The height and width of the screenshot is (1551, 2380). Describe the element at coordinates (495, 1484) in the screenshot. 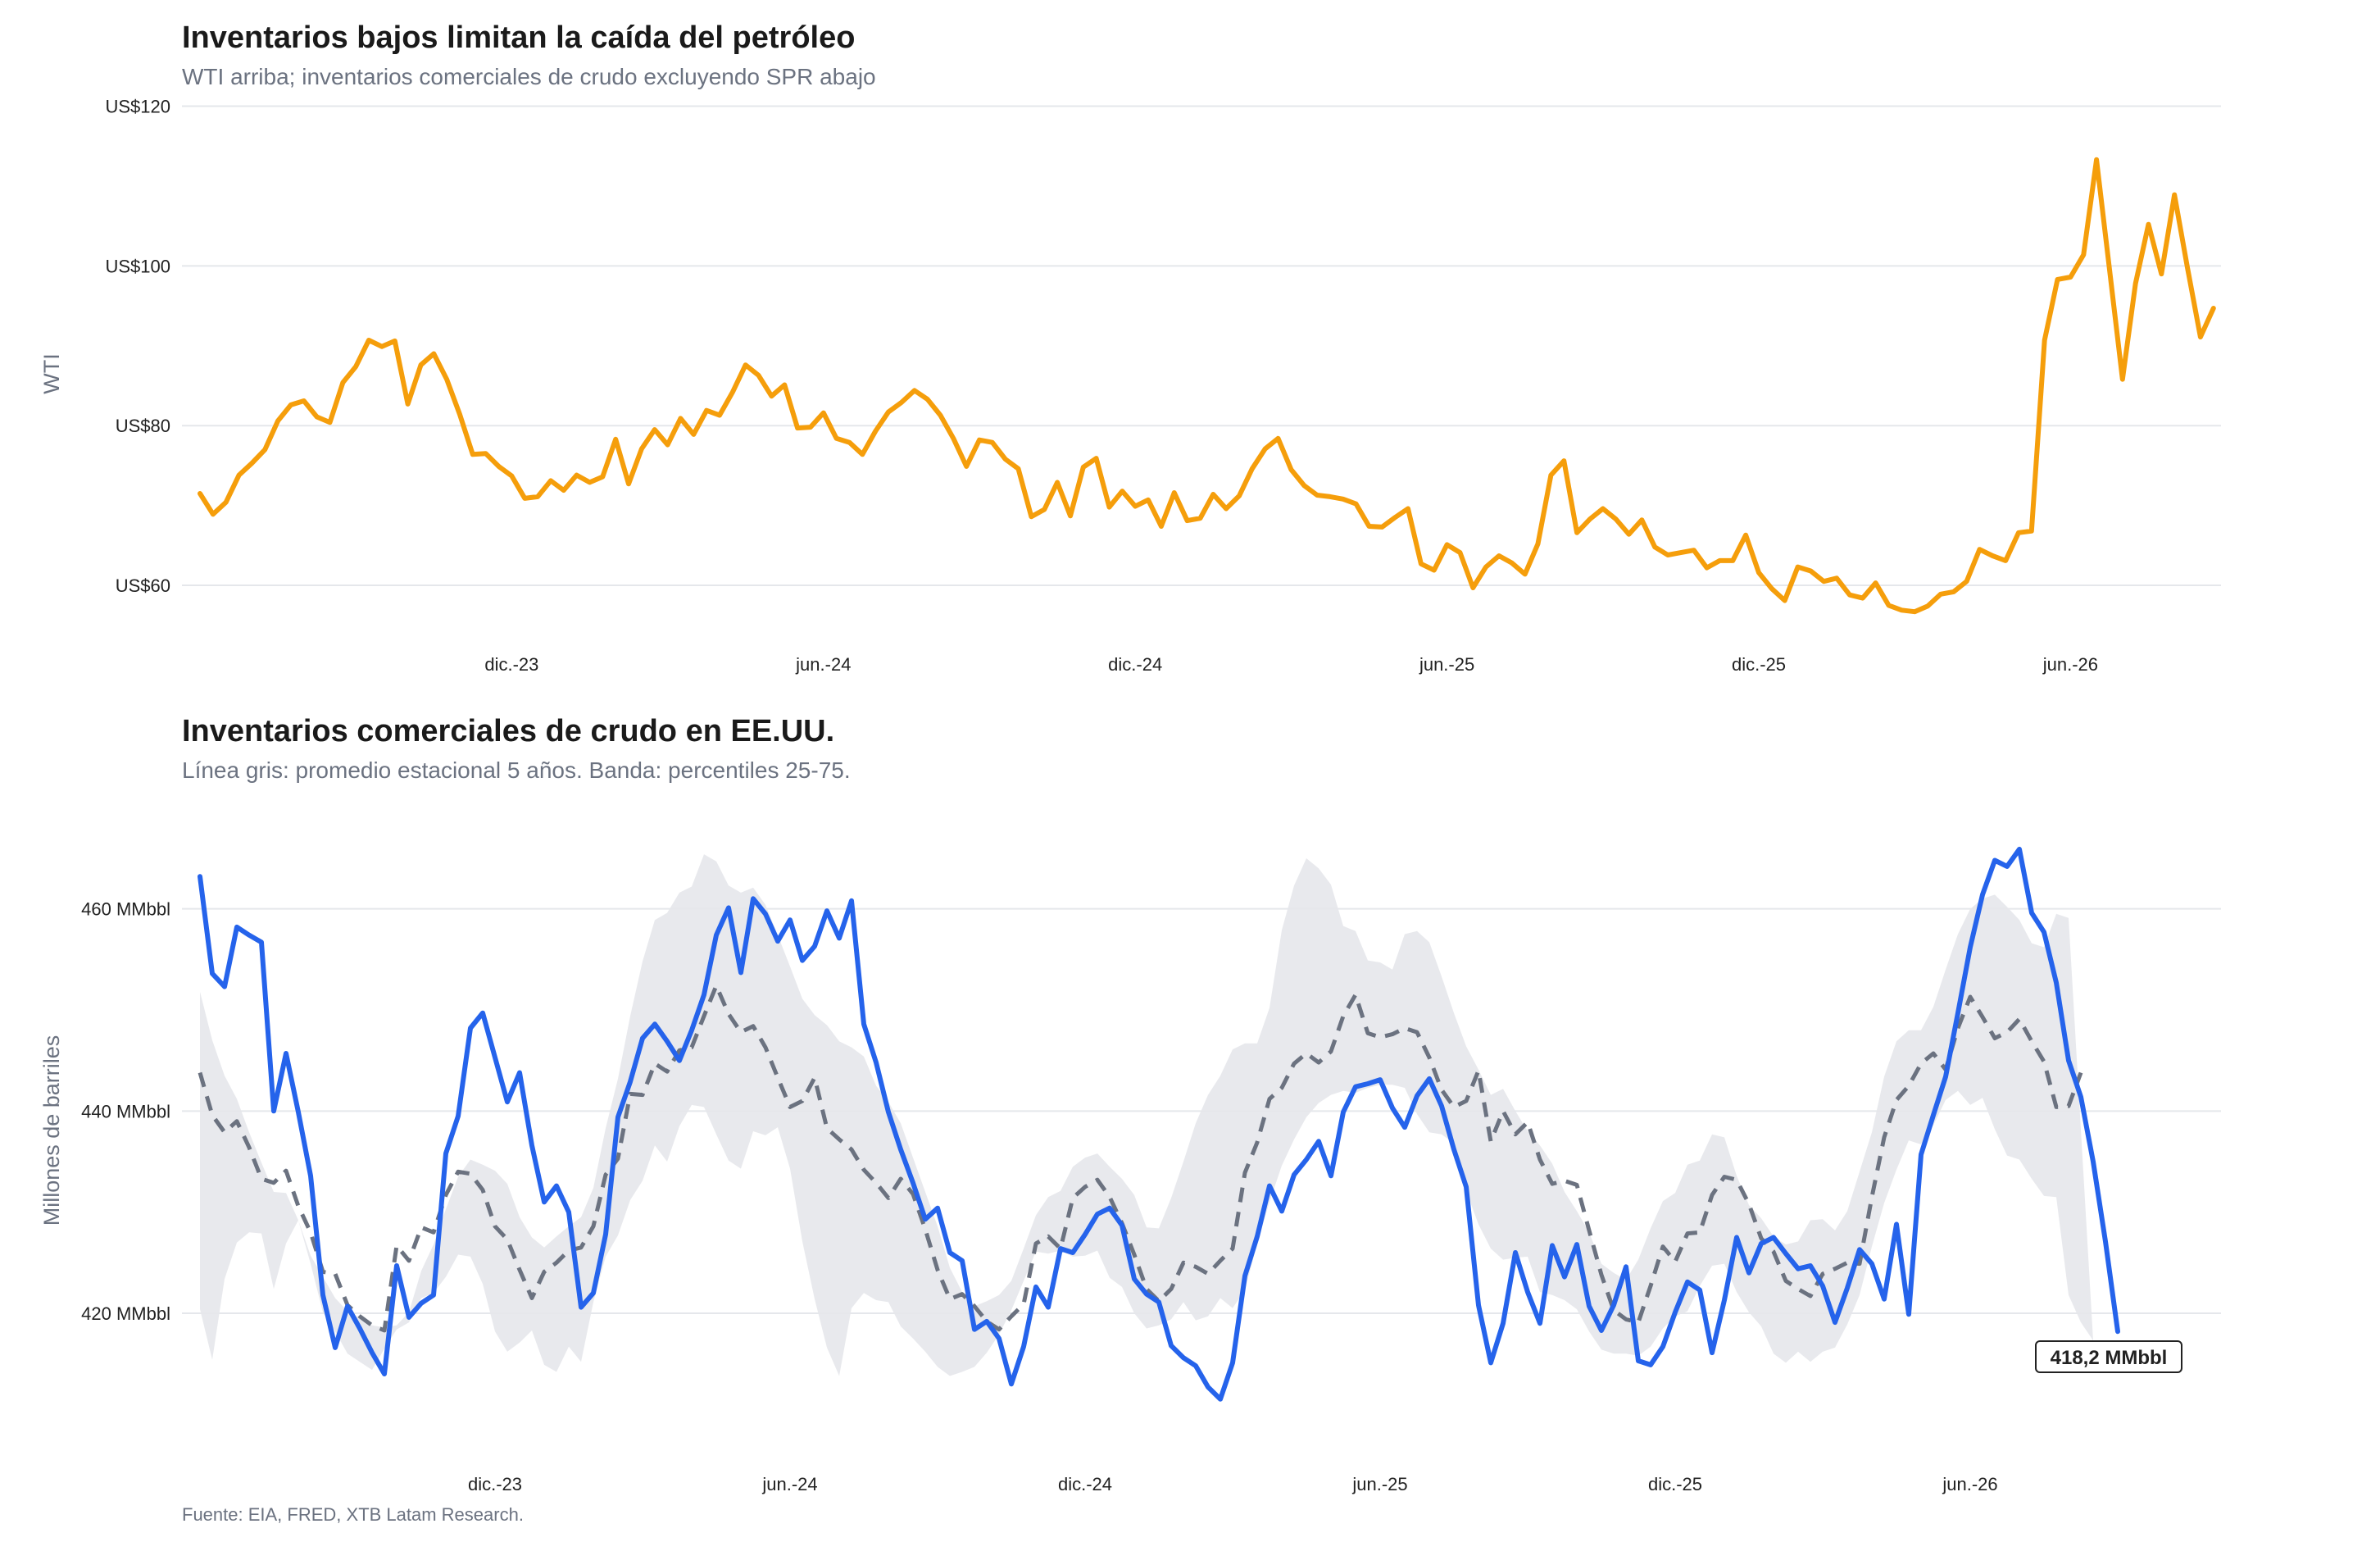

I see `bottom-x-tick-label: dic.-23` at that location.